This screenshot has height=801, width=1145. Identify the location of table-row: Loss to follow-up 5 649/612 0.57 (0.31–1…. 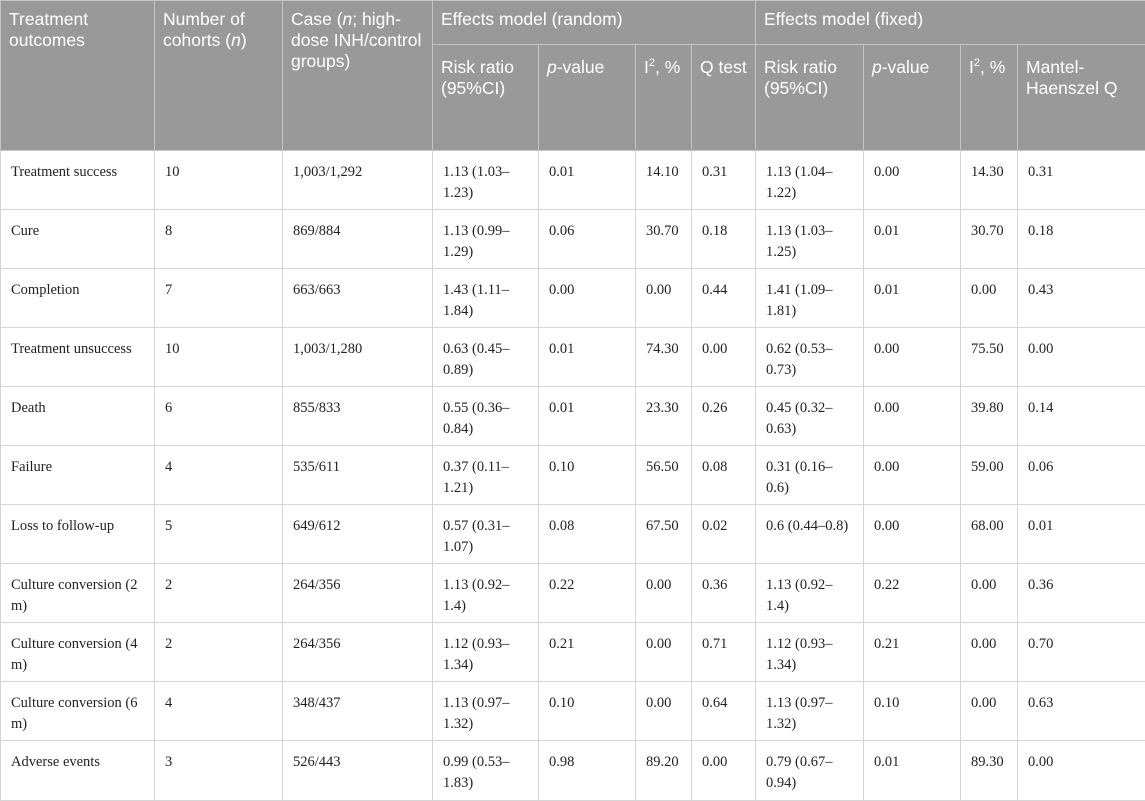
(573, 534).